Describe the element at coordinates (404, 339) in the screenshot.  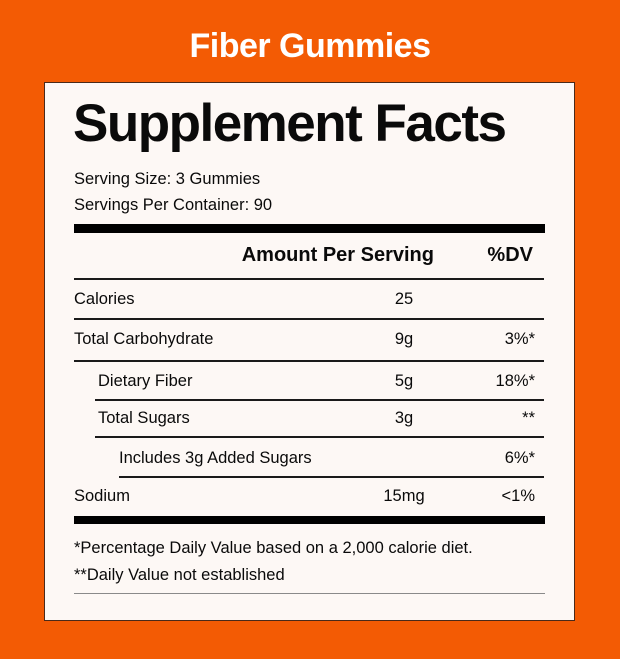
I see `nutrient-amount: 9g` at that location.